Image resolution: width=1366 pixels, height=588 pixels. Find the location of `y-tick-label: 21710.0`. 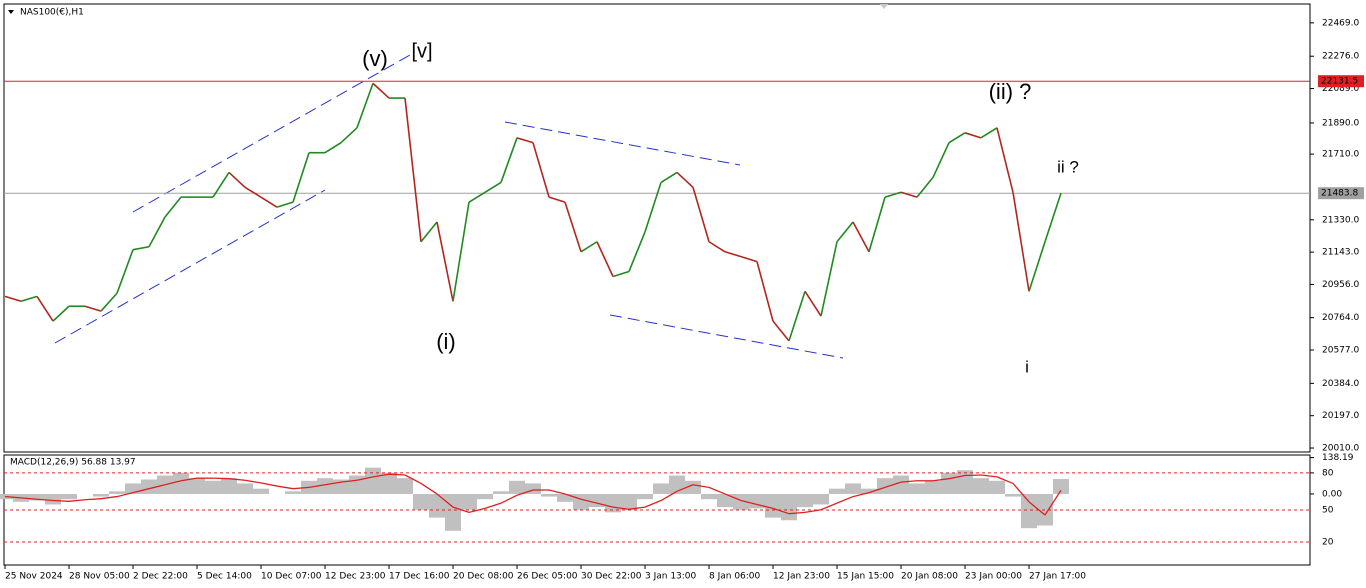

y-tick-label: 21710.0 is located at coordinates (1340, 155).